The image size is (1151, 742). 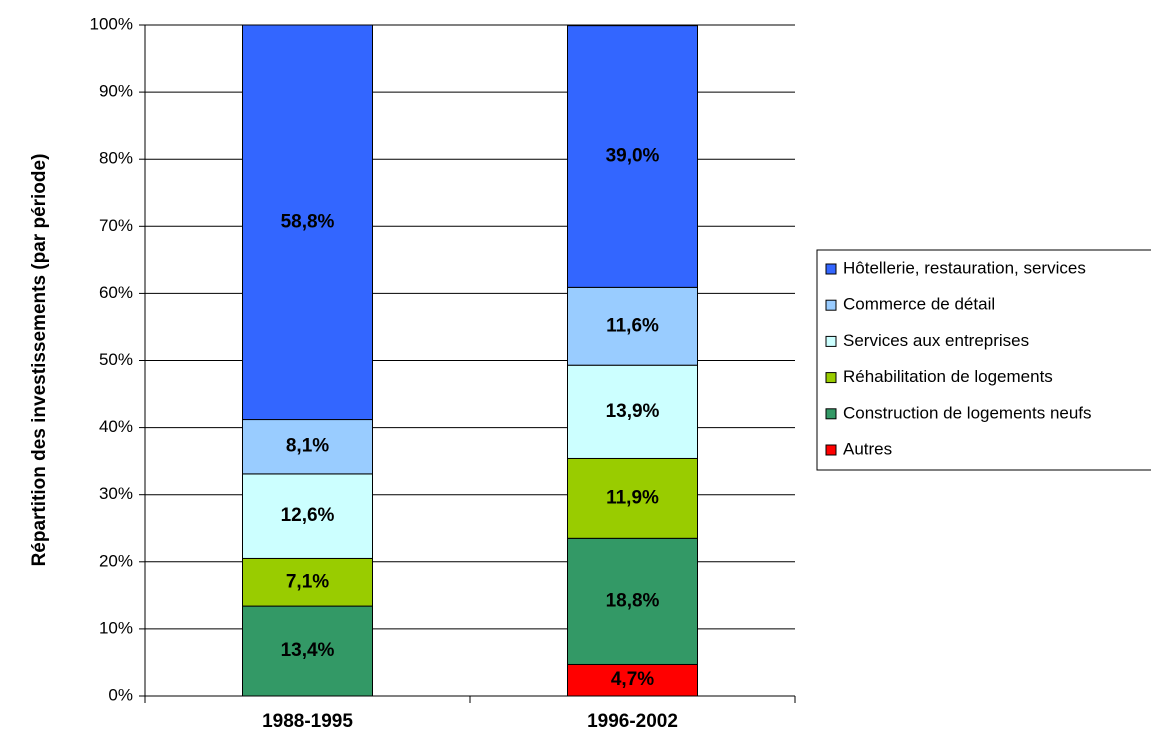 What do you see at coordinates (967, 412) in the screenshot?
I see `legend-label: Construction de logements neufs` at bounding box center [967, 412].